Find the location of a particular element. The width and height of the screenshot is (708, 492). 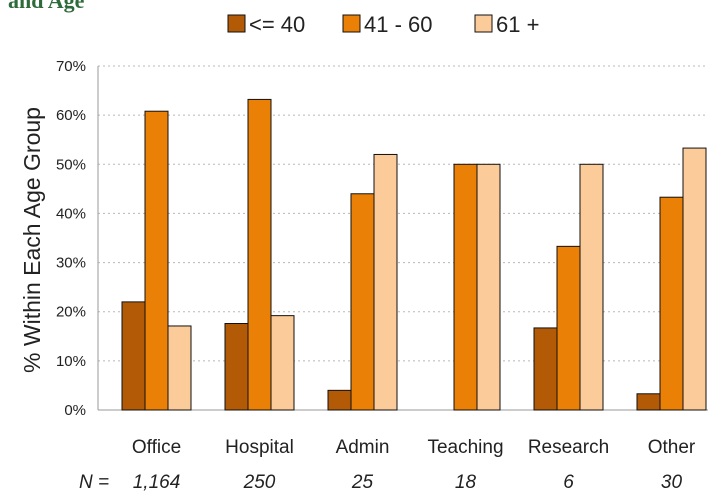

sample-size-prefix: N = is located at coordinates (94, 482).